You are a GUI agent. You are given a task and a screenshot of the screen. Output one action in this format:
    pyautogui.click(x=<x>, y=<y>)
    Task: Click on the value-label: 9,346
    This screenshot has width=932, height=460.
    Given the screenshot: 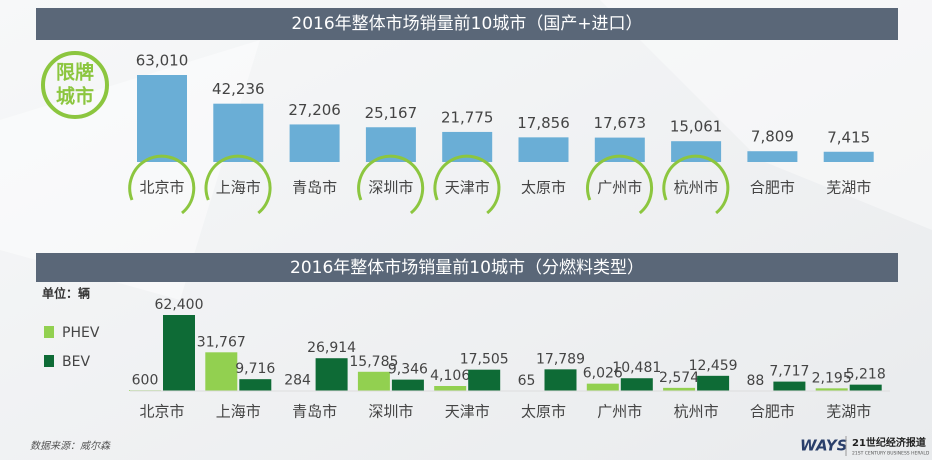 What is the action you would take?
    pyautogui.click(x=408, y=370)
    